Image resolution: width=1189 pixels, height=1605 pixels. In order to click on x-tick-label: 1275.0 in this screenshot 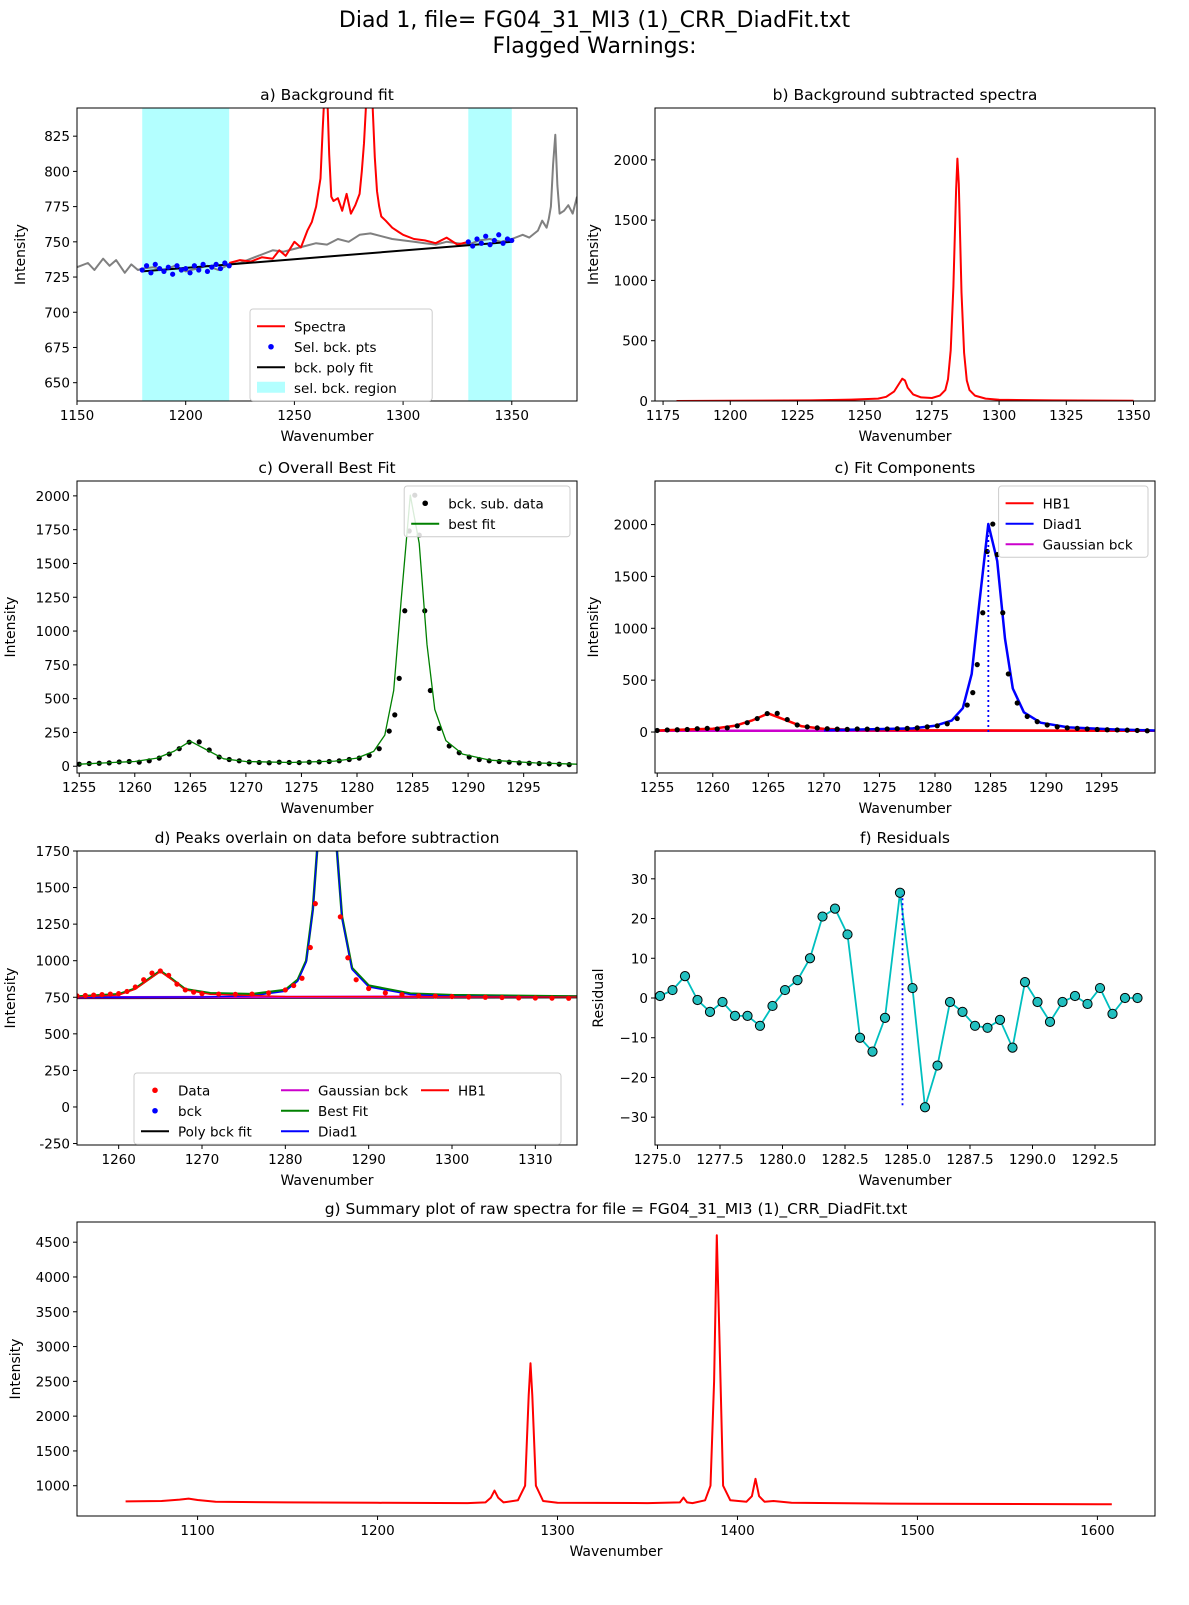, I will do `click(657, 1160)`.